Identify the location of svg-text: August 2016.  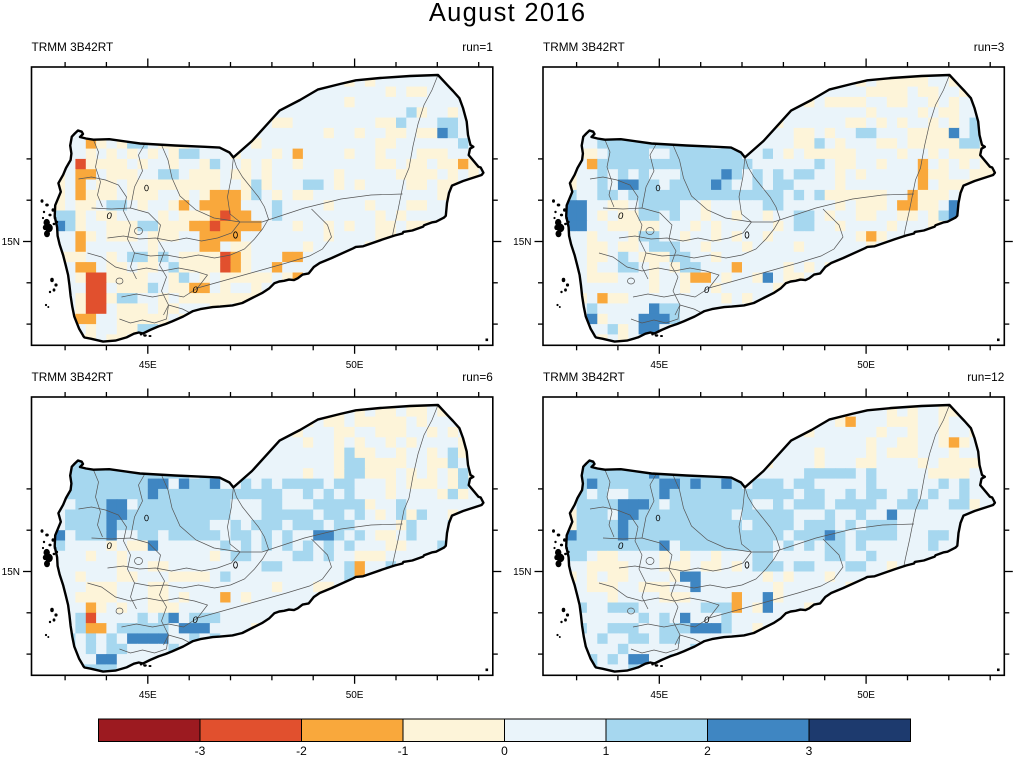
(508, 13).